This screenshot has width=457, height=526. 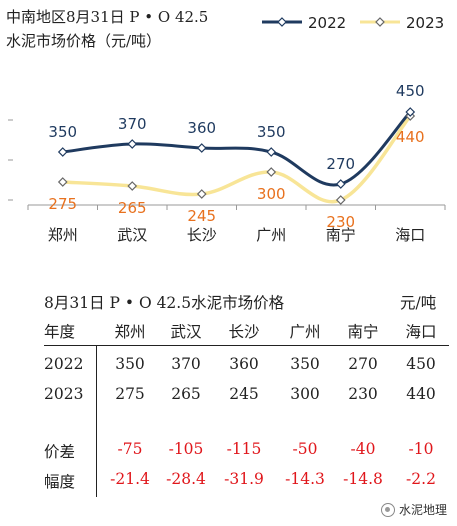 What do you see at coordinates (363, 479) in the screenshot?
I see `table-cell: -14.8` at bounding box center [363, 479].